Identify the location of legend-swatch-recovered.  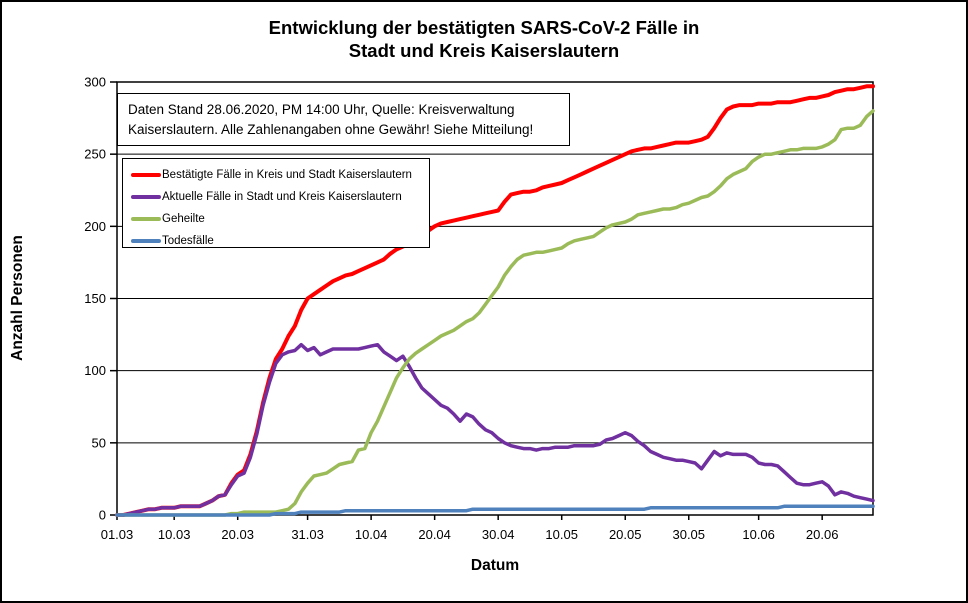
(146, 219).